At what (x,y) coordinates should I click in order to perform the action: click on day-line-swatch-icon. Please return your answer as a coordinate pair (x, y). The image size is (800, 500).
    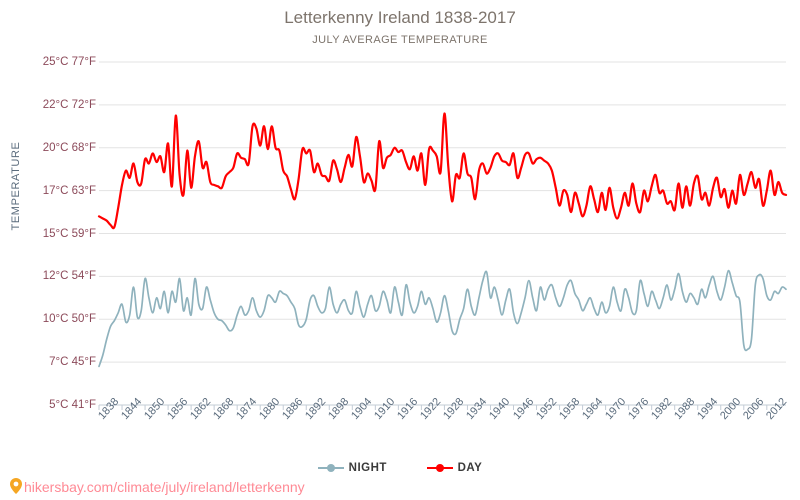
    Looking at the image, I should click on (439, 468).